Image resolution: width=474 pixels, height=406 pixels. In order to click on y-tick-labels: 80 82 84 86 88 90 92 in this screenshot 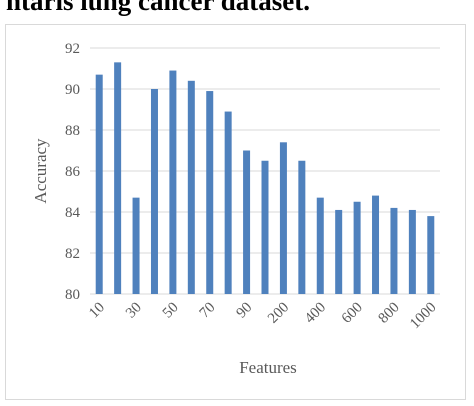, I will do `click(73, 172)`.